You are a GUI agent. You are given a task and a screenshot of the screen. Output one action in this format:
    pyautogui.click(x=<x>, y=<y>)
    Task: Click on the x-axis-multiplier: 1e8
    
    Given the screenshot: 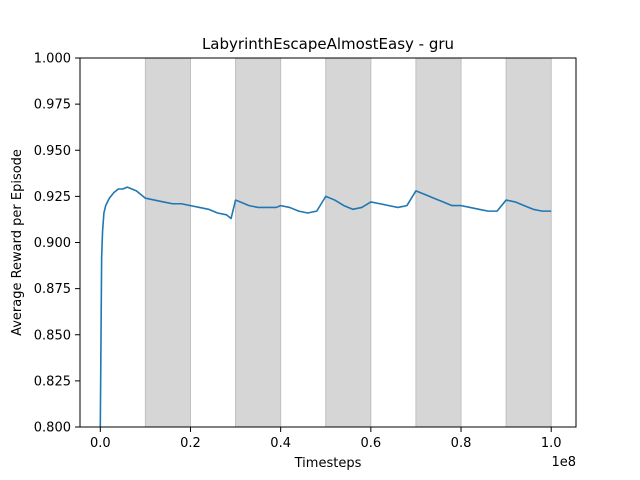 What is the action you would take?
    pyautogui.click(x=563, y=462)
    